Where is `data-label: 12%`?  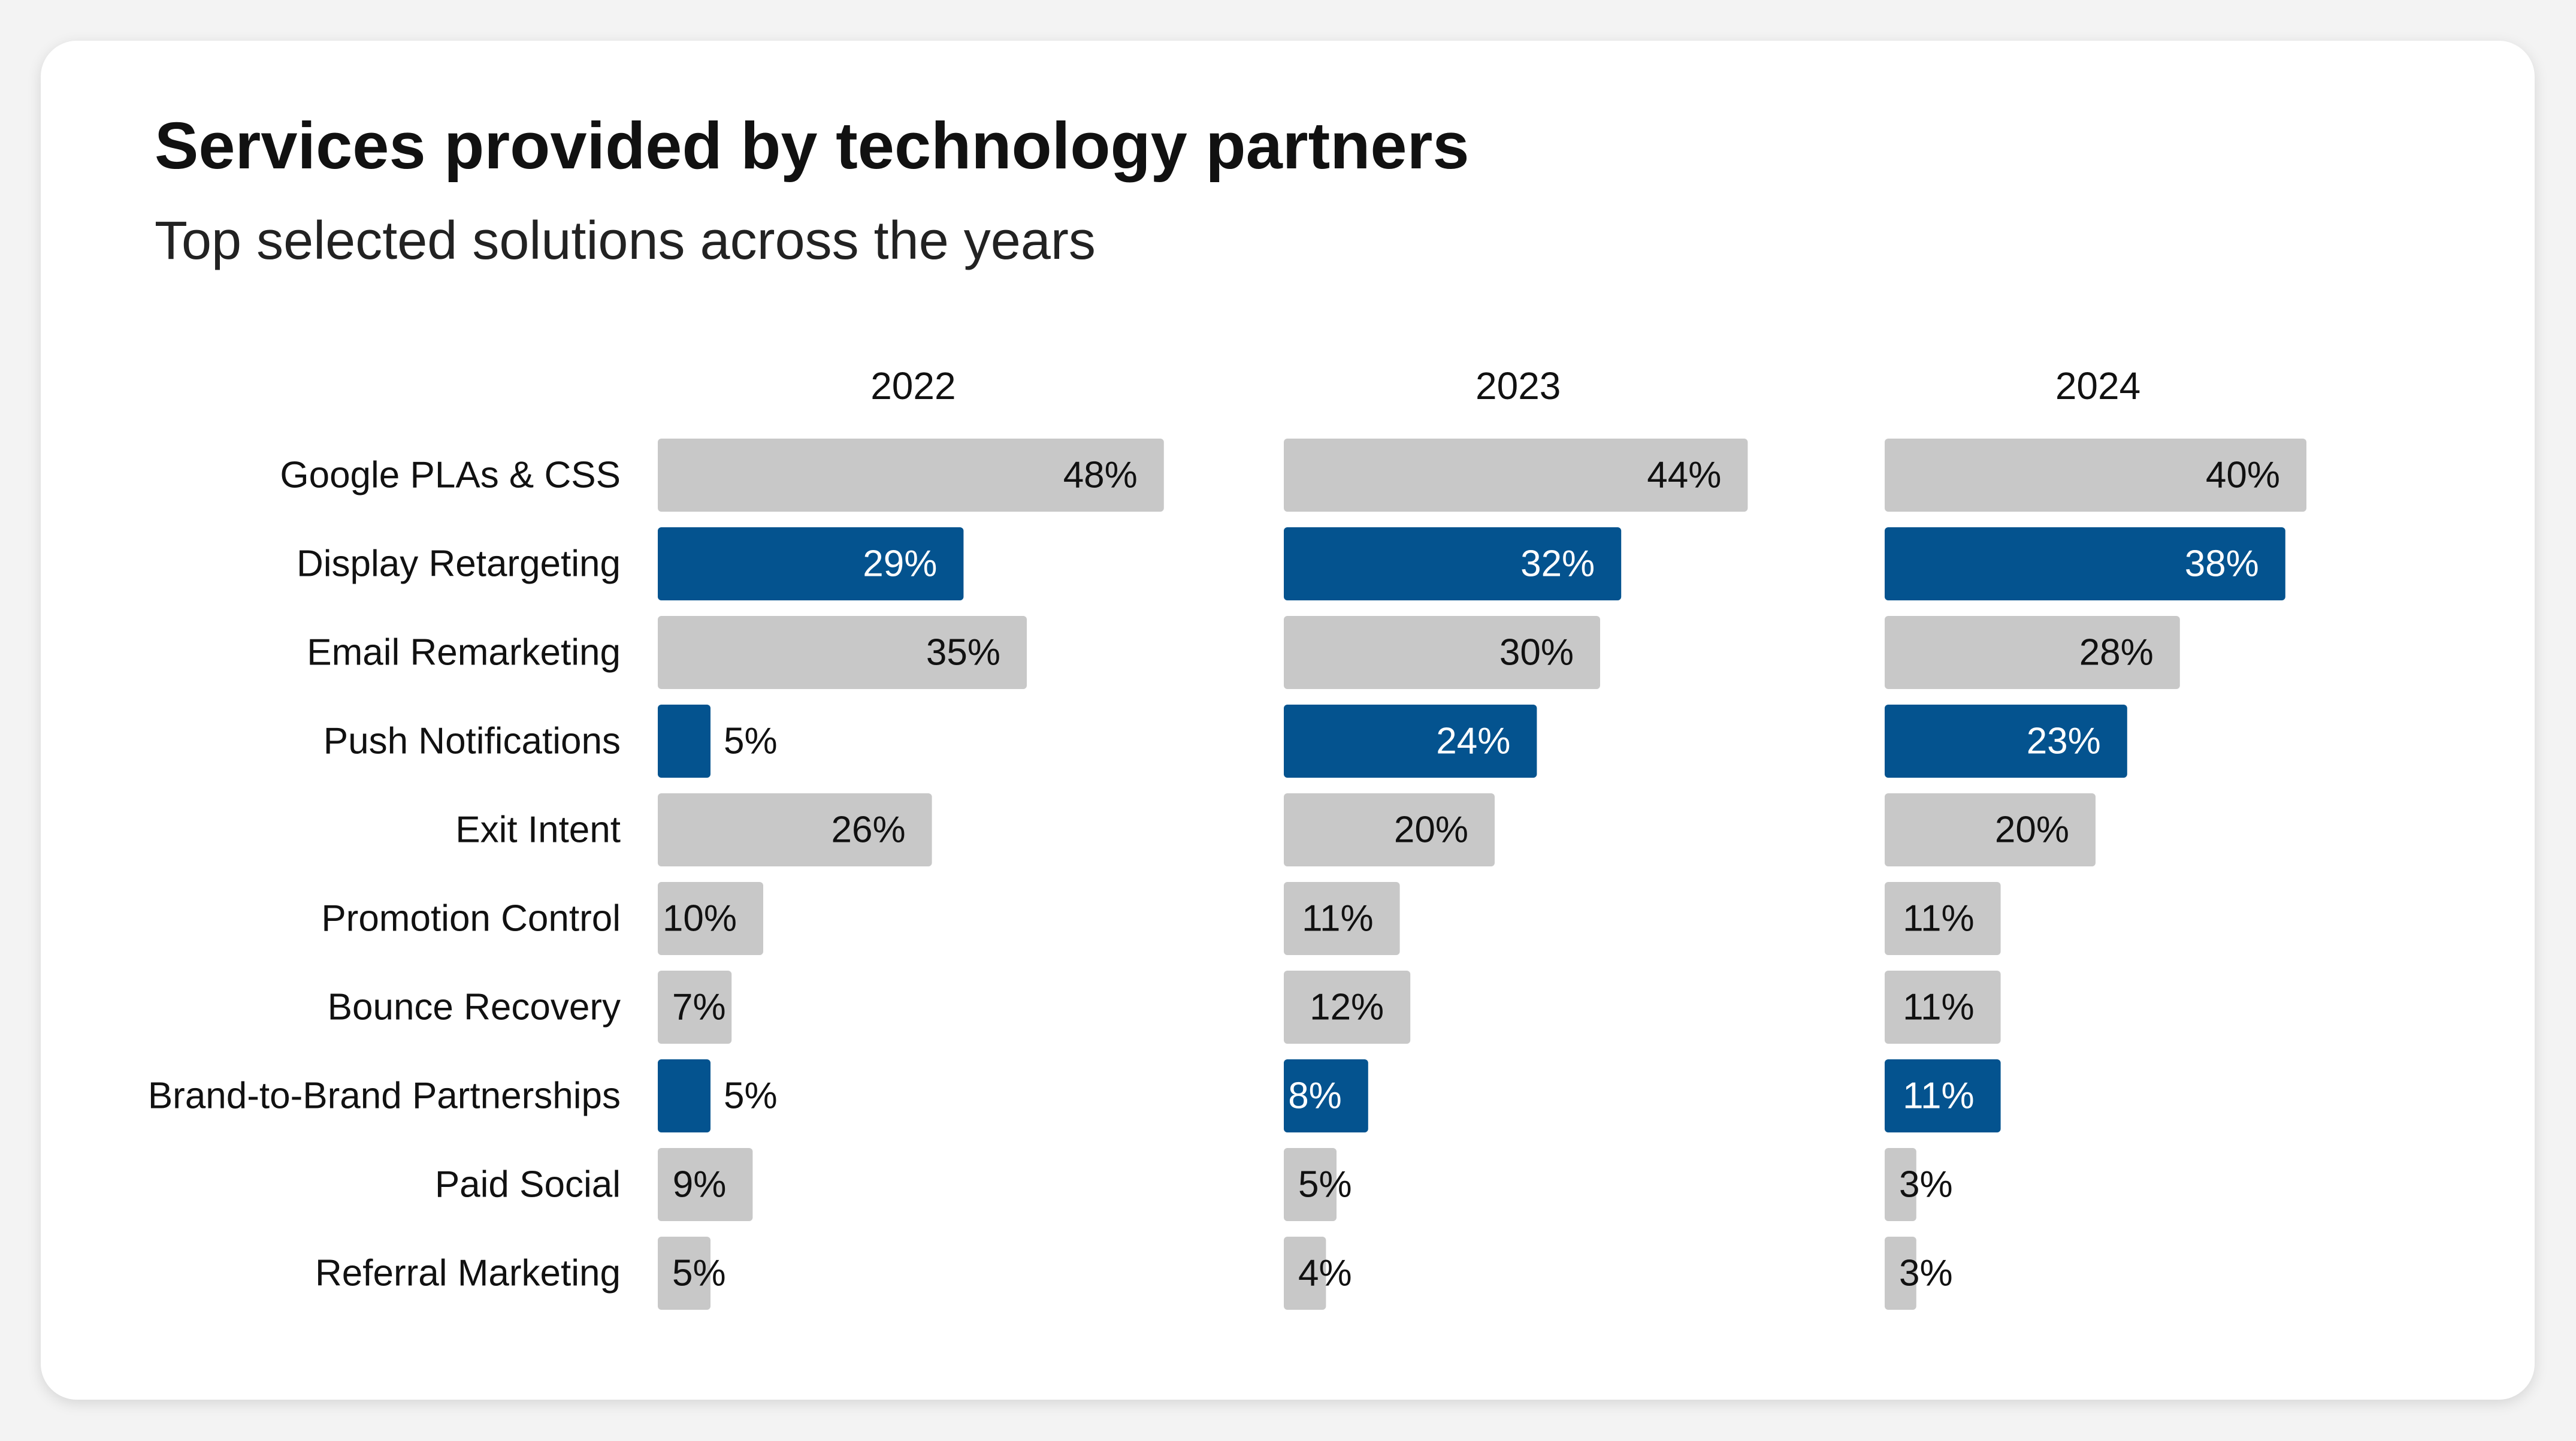 data-label: 12% is located at coordinates (1347, 1007).